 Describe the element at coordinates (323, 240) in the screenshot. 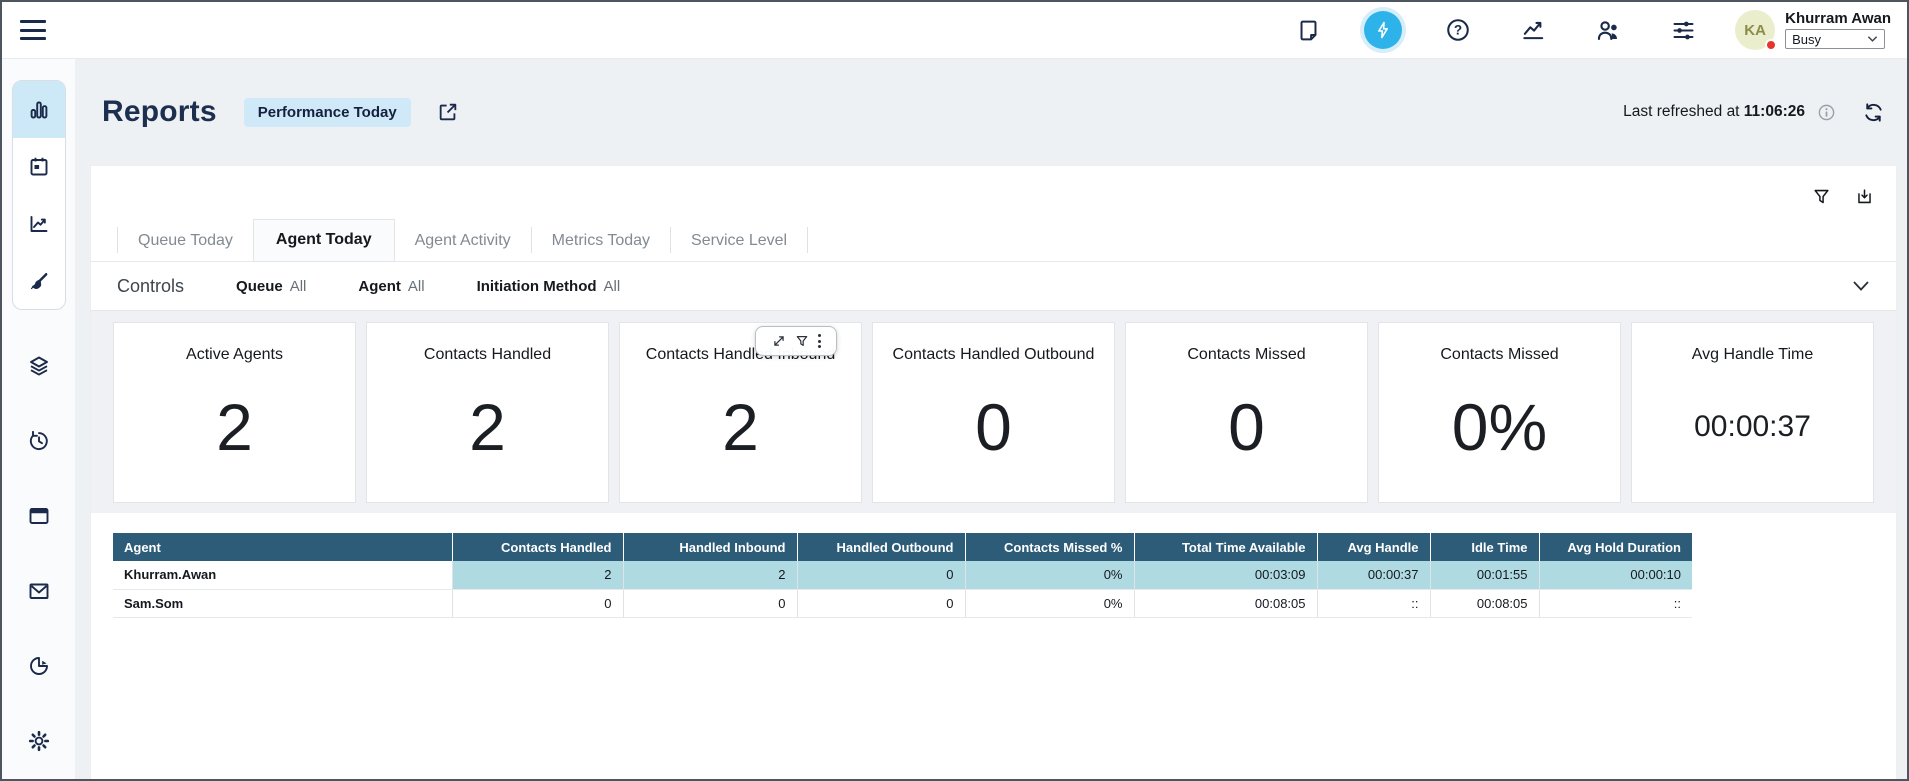

I see `tab-agent-today: Agent Today` at that location.